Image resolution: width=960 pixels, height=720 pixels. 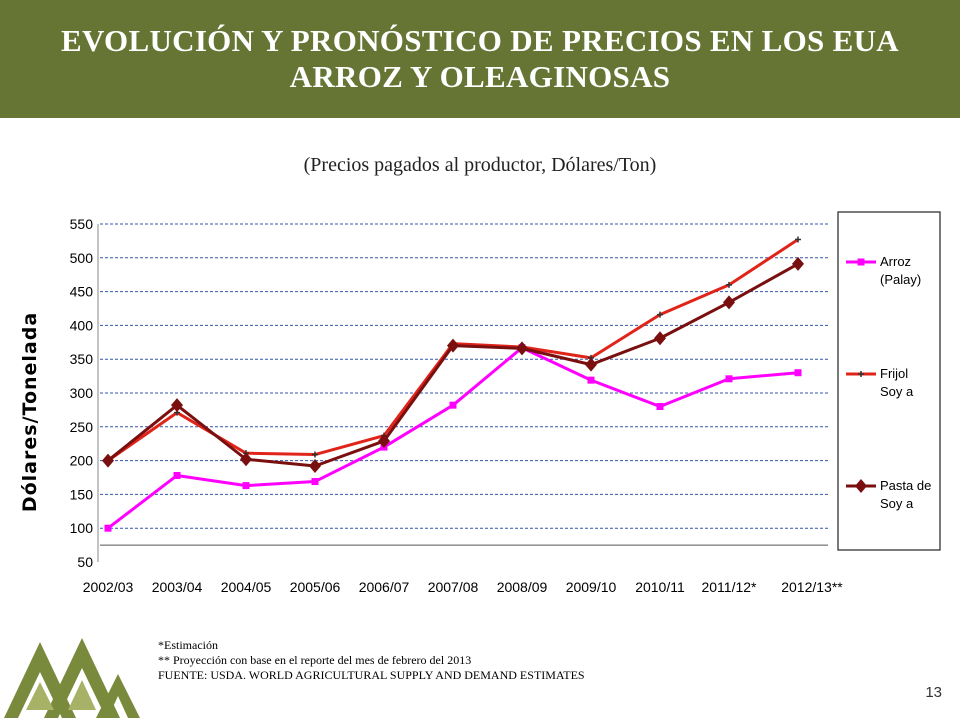 What do you see at coordinates (82, 427) in the screenshot?
I see `y-tick-label: 250` at bounding box center [82, 427].